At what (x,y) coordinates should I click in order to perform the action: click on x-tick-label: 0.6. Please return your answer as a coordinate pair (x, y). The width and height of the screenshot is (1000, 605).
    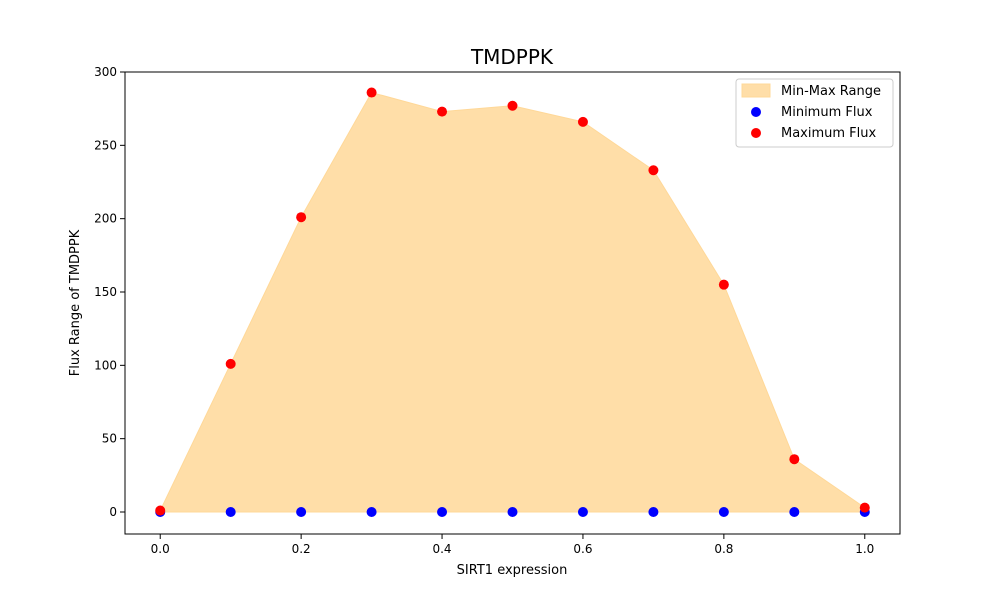
    Looking at the image, I should click on (582, 549).